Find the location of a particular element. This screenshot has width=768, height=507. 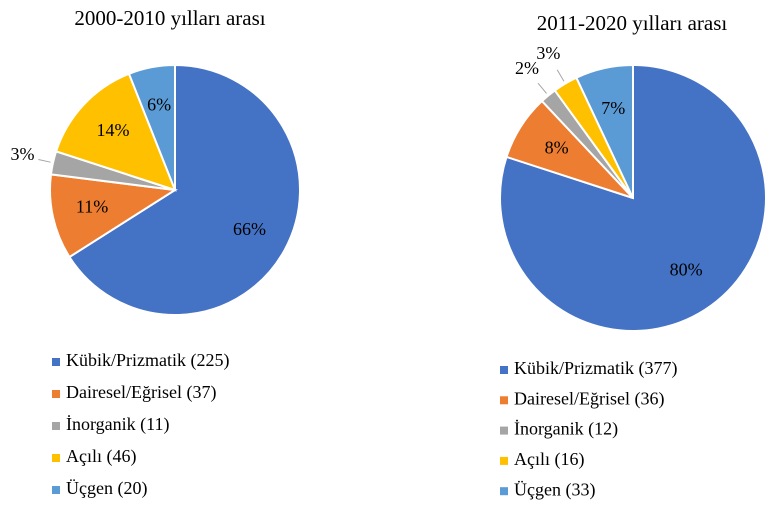

legend-label: Kübik/Prizmatik (225) is located at coordinates (147, 360).